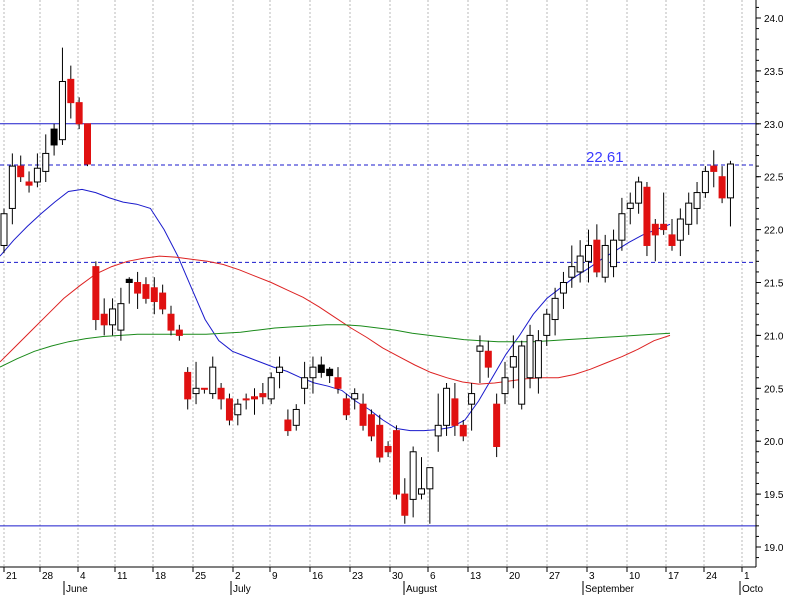  I want to click on y-tick-label: 23.5, so click(774, 72).